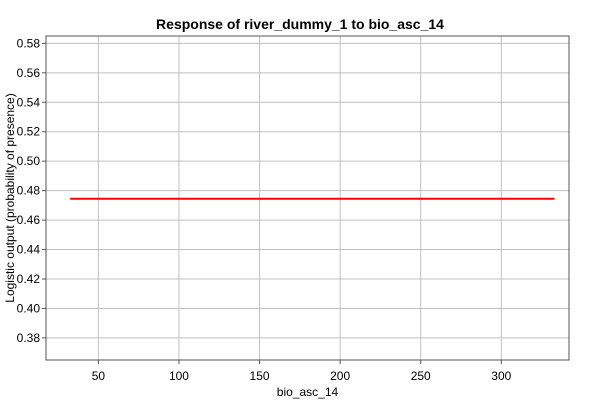 The width and height of the screenshot is (600, 400). Describe the element at coordinates (179, 376) in the screenshot. I see `x-tick-label: 100` at that location.